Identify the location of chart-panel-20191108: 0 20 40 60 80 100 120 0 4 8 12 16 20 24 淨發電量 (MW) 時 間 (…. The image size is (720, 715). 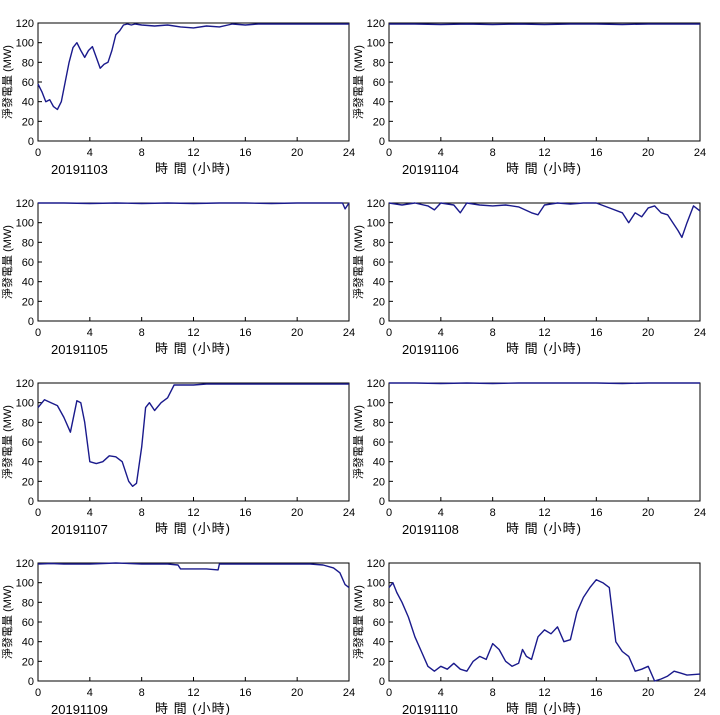
(528, 457).